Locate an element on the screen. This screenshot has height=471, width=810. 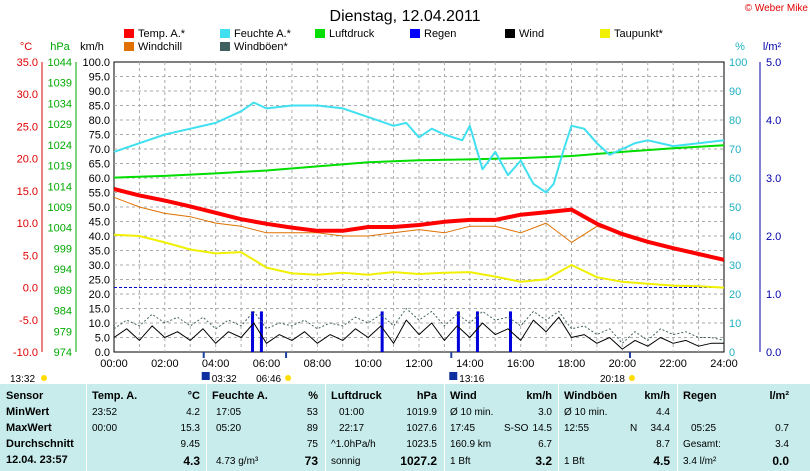
wind-tick: 100.0 is located at coordinates (96, 63).